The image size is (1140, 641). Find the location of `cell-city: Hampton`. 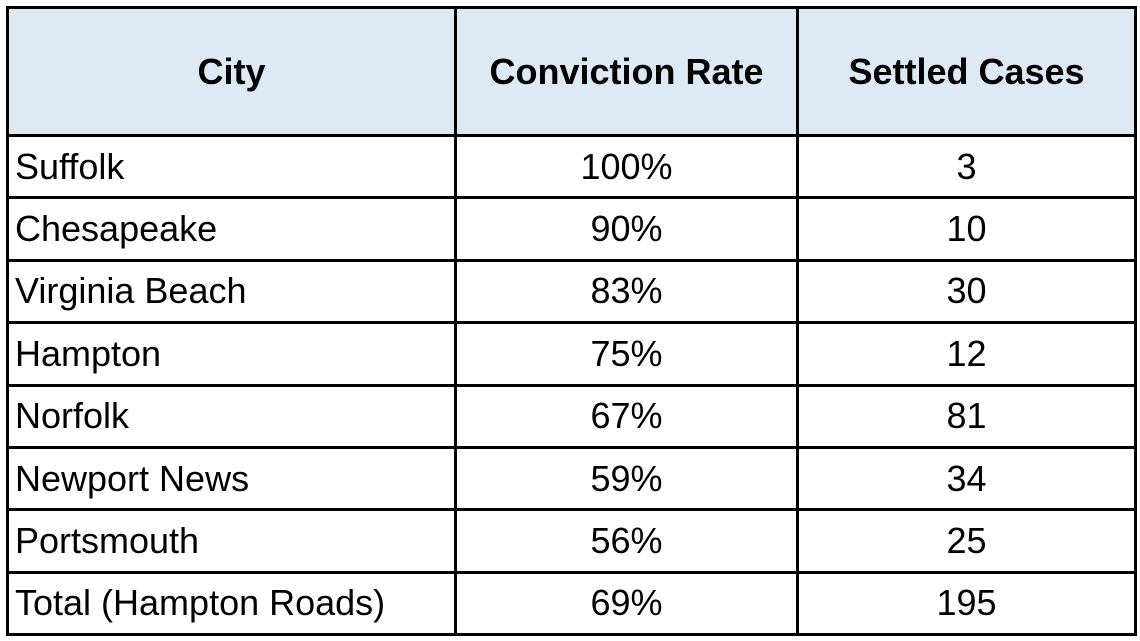

cell-city: Hampton is located at coordinates (231, 354).